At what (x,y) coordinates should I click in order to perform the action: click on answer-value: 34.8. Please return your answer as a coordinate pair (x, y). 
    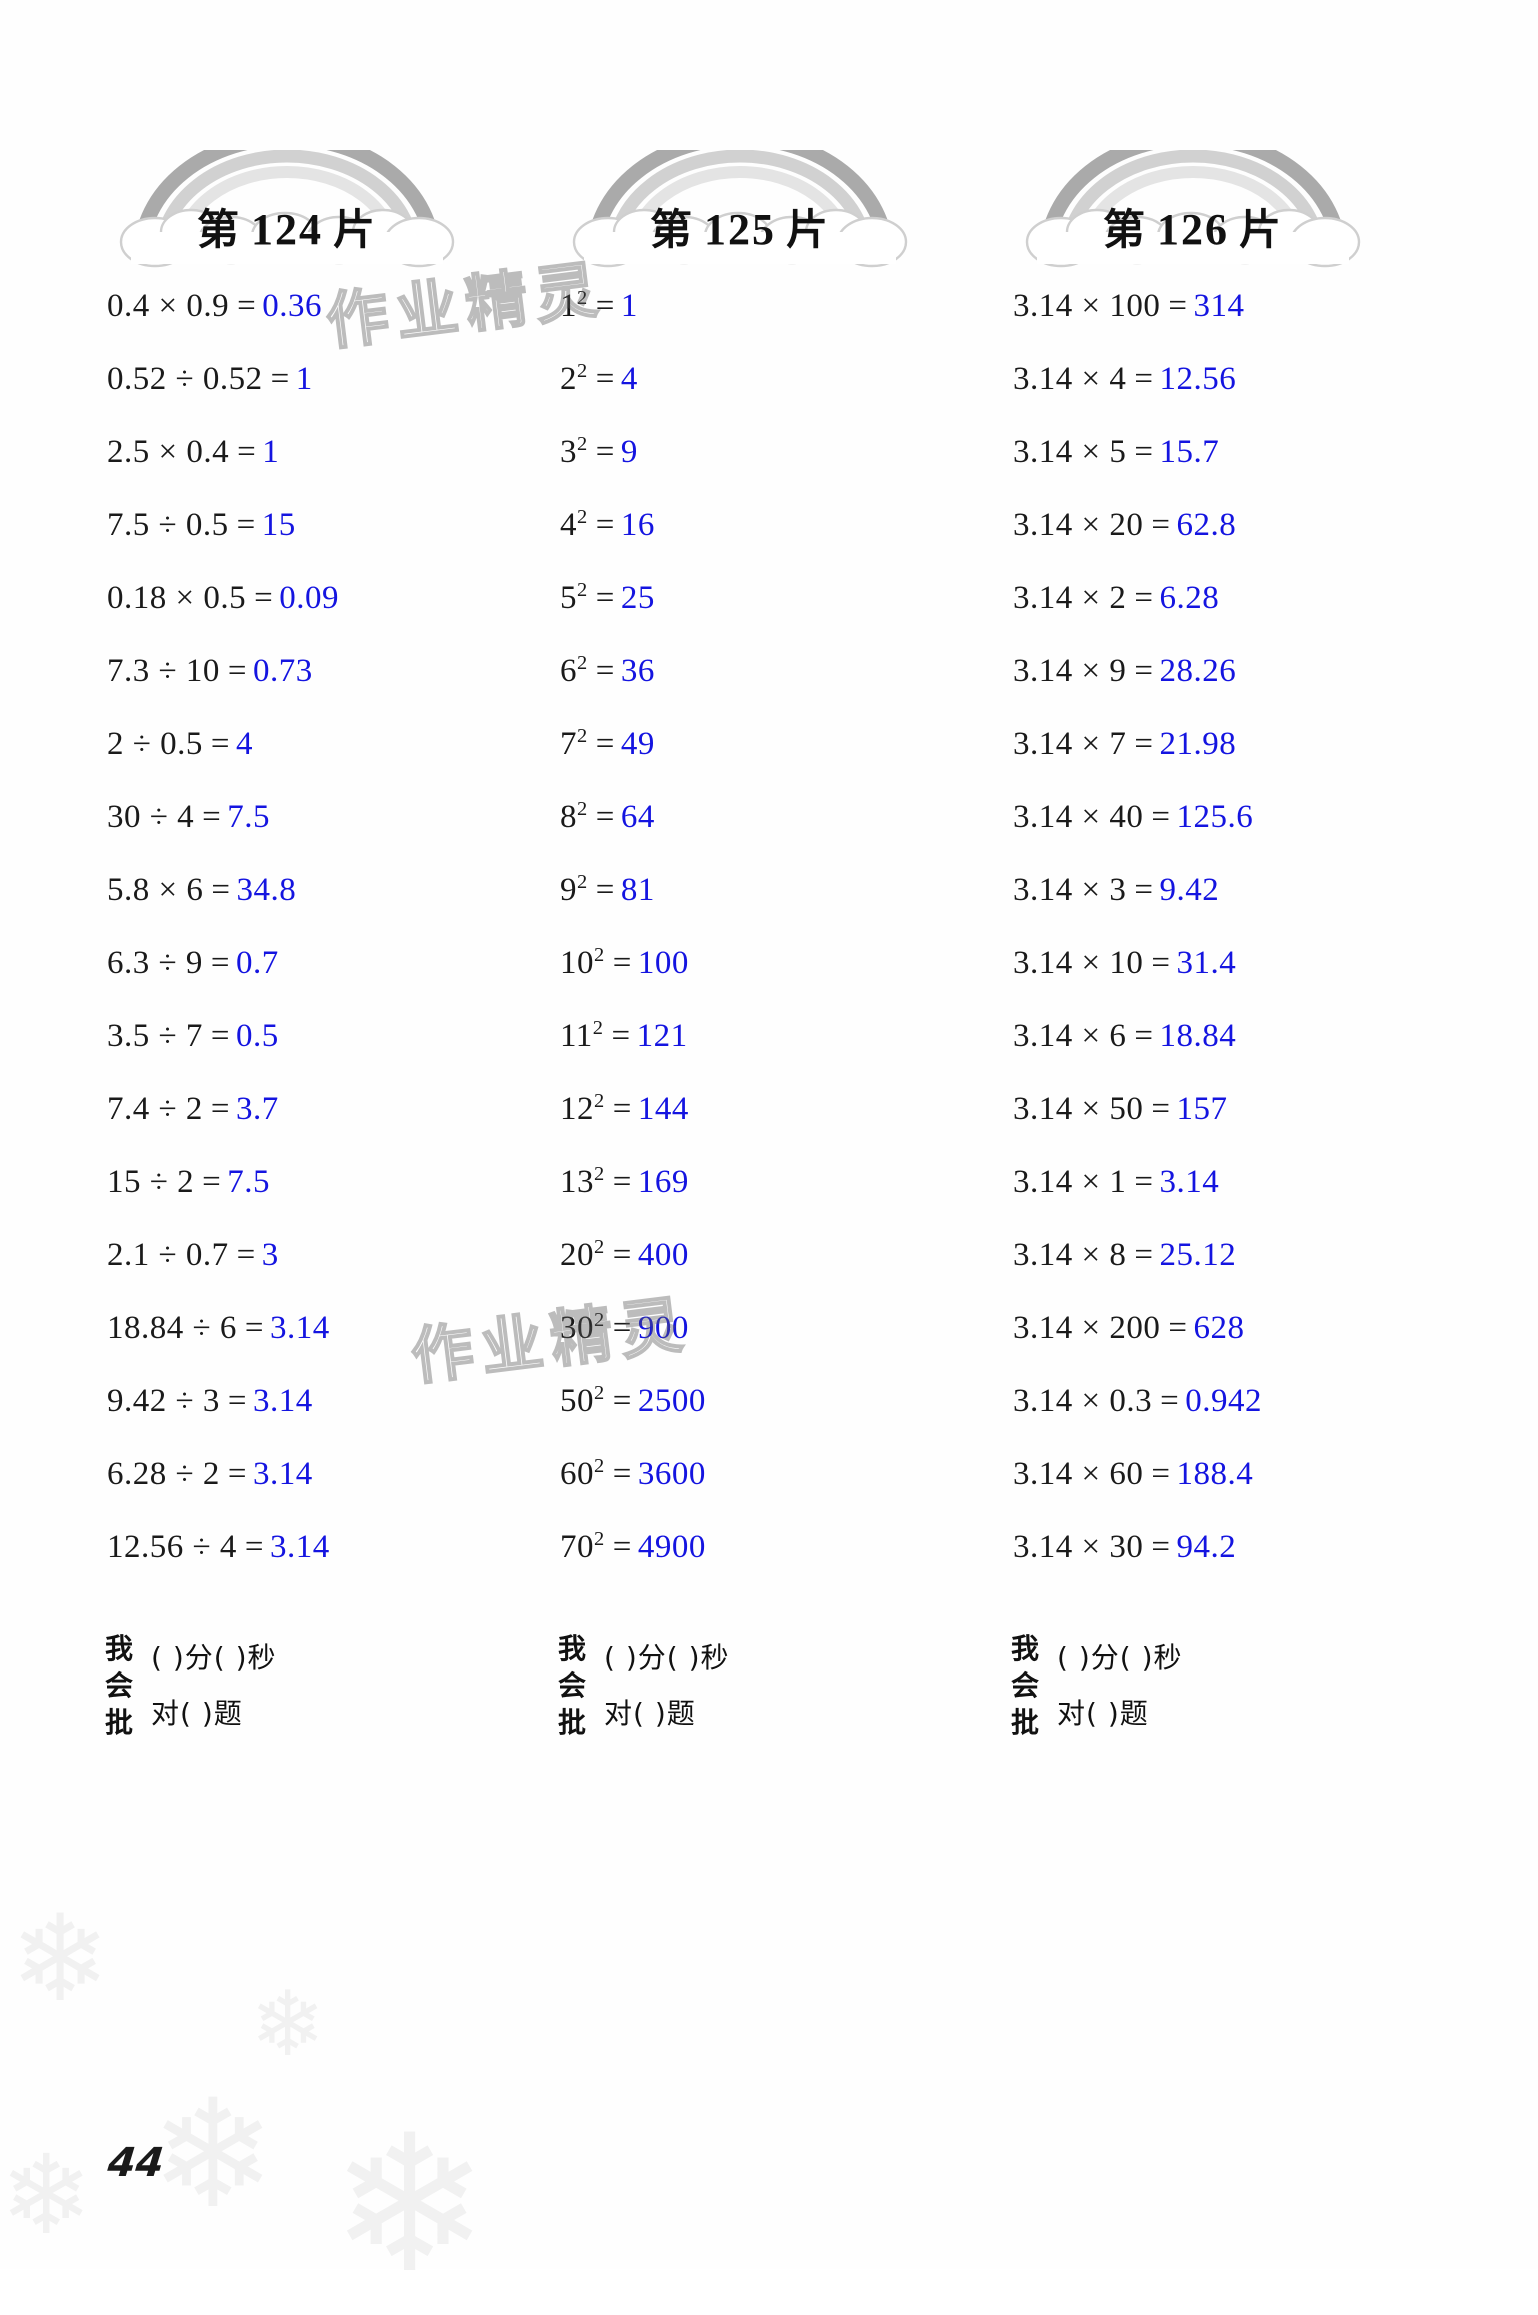
    Looking at the image, I should click on (266, 890).